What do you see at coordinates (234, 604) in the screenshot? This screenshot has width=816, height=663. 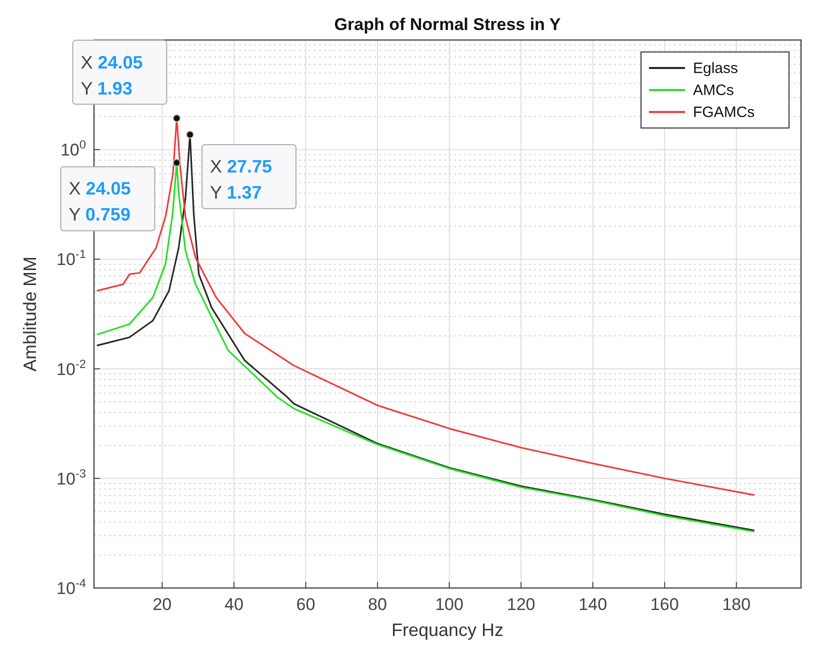 I see `x-tick-label: 40` at bounding box center [234, 604].